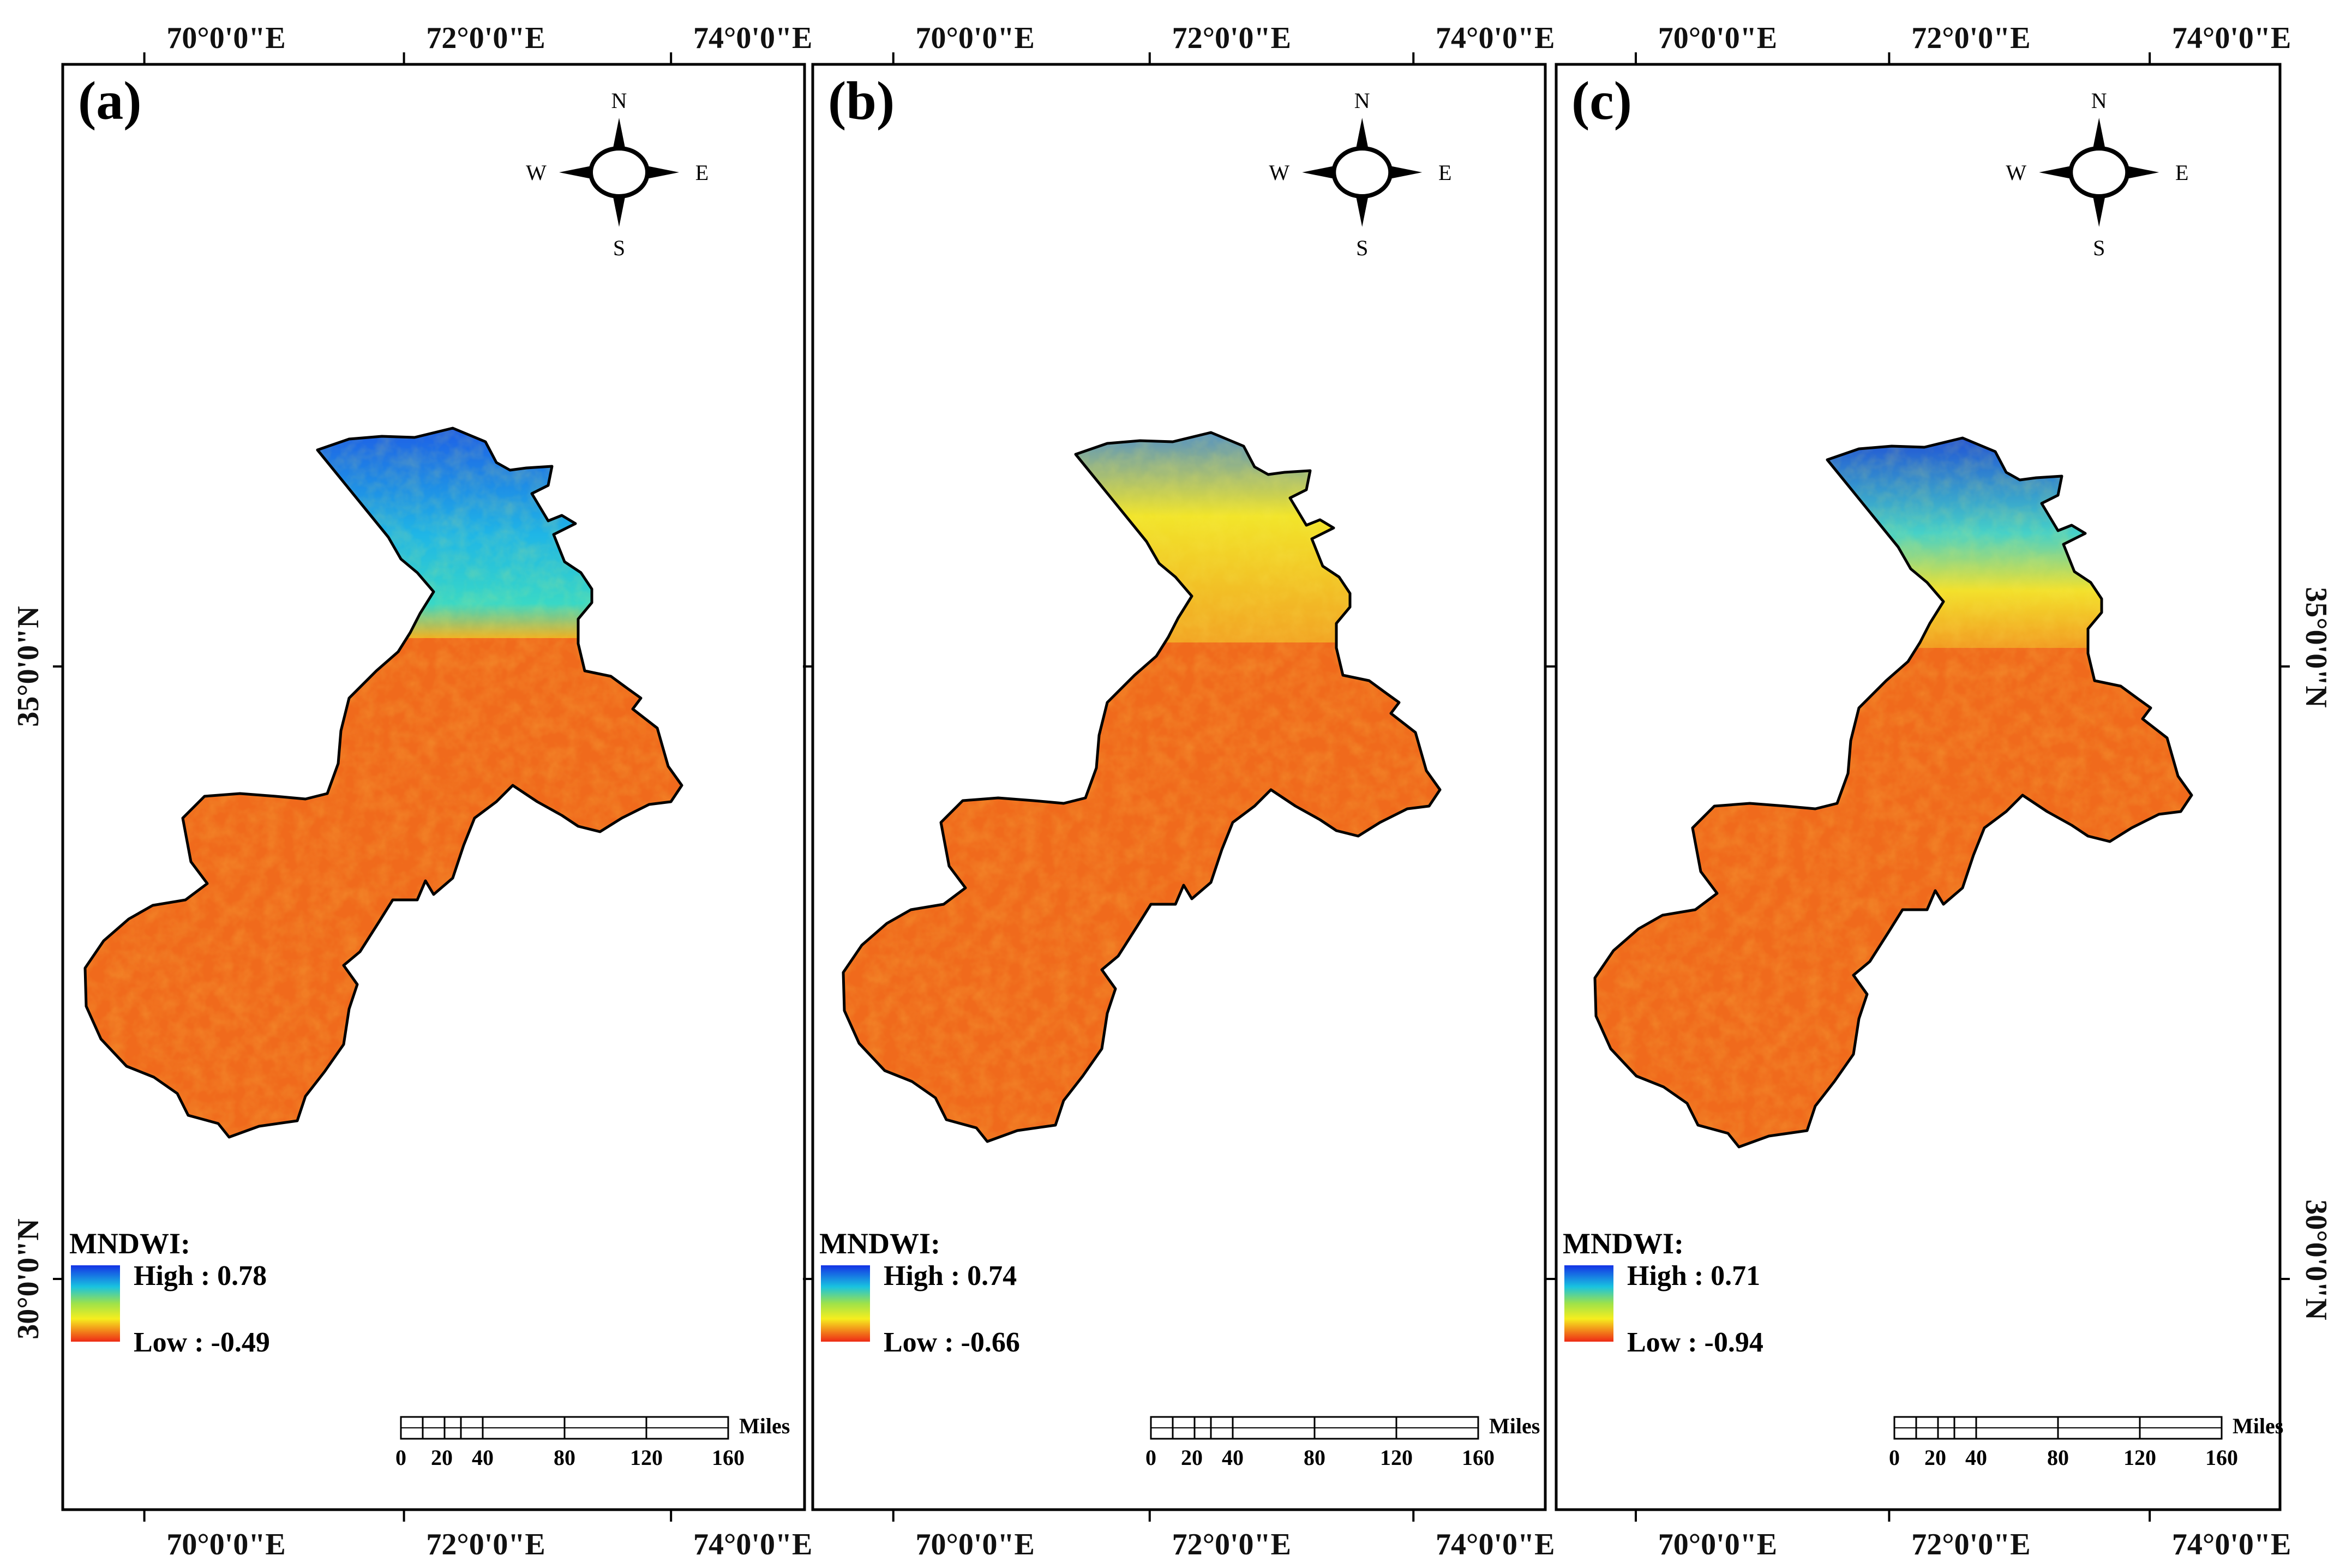 Image resolution: width=2328 pixels, height=1568 pixels. Describe the element at coordinates (1601, 101) in the screenshot. I see `panel-label: (c)` at that location.